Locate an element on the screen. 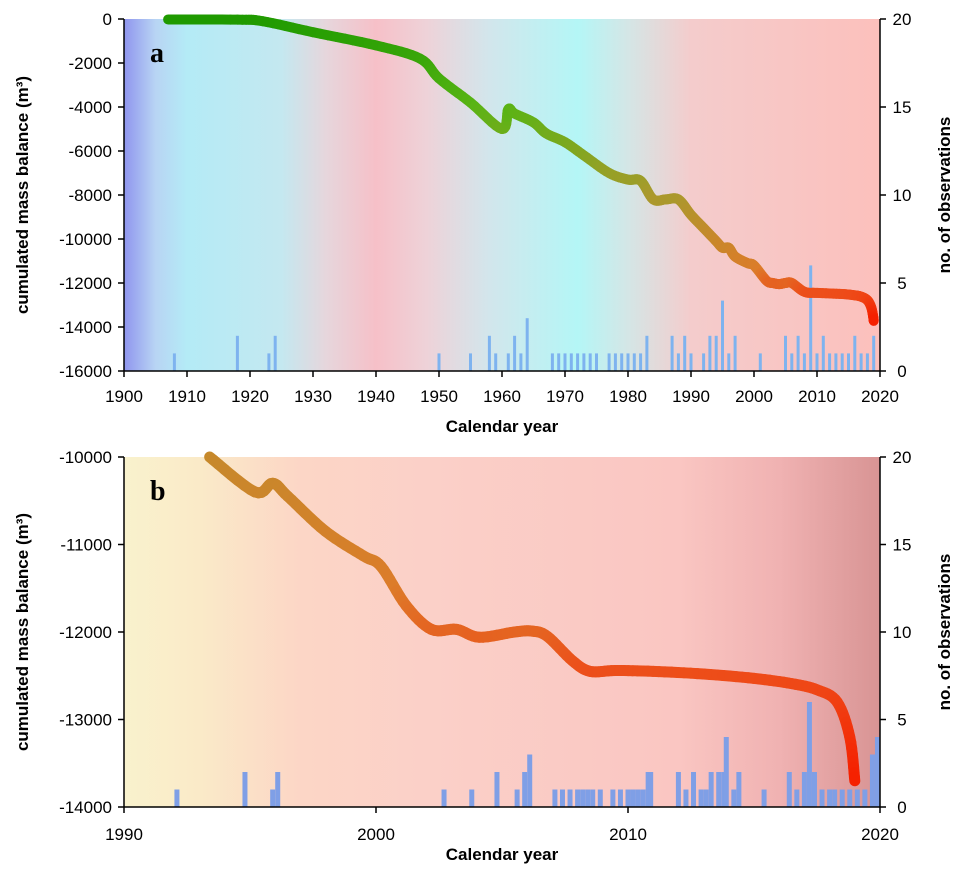  y-left-tick-label: -6000 is located at coordinates (90, 151).